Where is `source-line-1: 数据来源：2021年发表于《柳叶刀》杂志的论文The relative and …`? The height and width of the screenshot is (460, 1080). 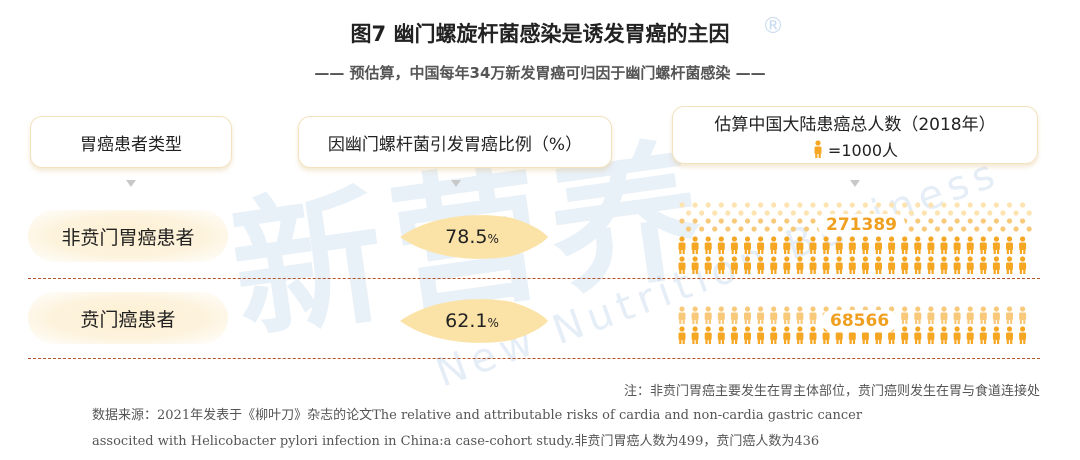
source-line-1: 数据来源：2021年发表于《柳叶刀》杂志的论文The relative and … is located at coordinates (477, 415).